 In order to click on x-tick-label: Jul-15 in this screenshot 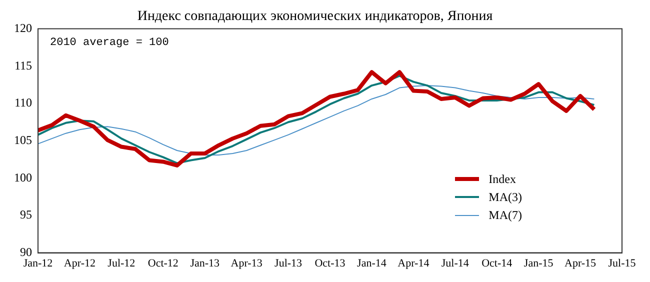, I will do `click(622, 263)`.